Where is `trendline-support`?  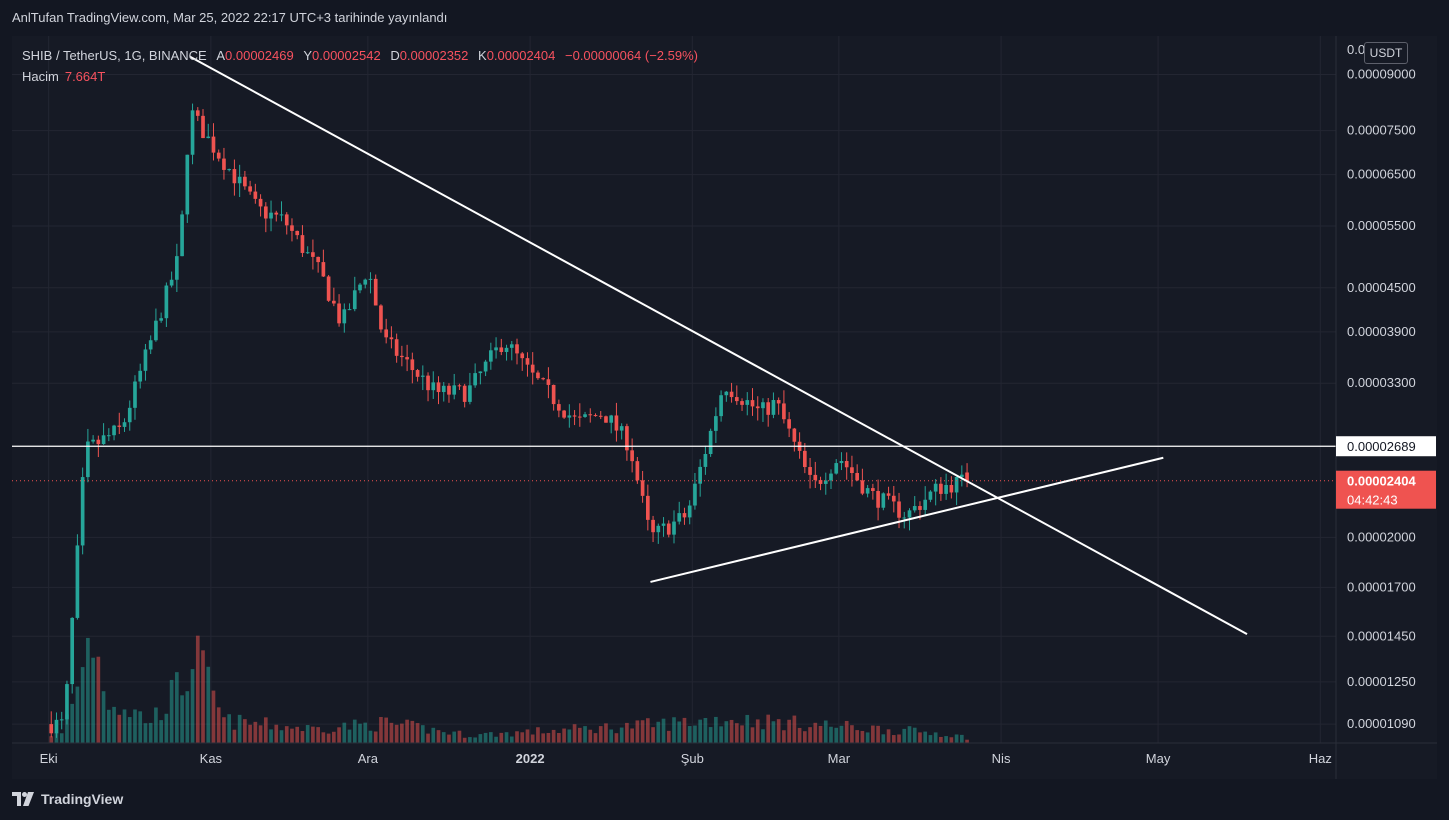
trendline-support is located at coordinates (907, 519).